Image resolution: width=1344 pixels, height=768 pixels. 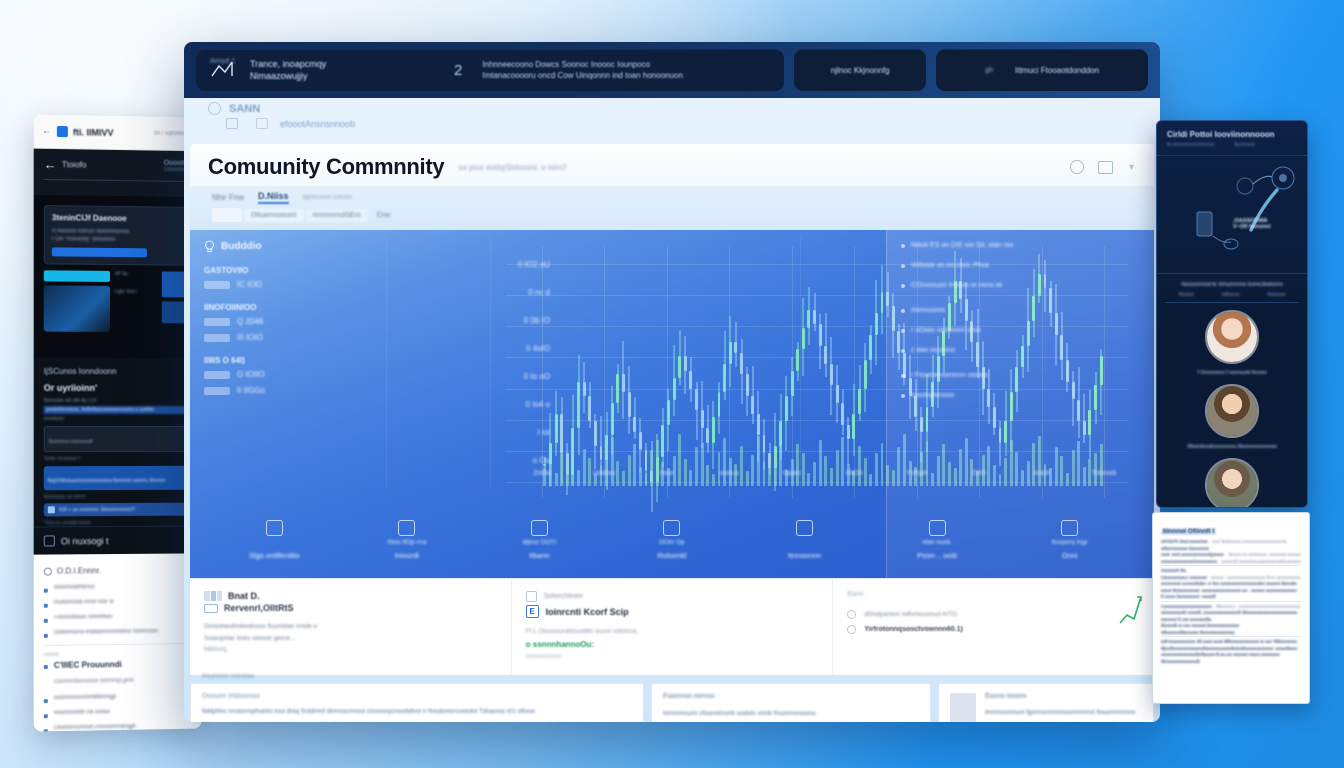 I want to click on chart-list-row: III IOIO, so click(x=293, y=337).